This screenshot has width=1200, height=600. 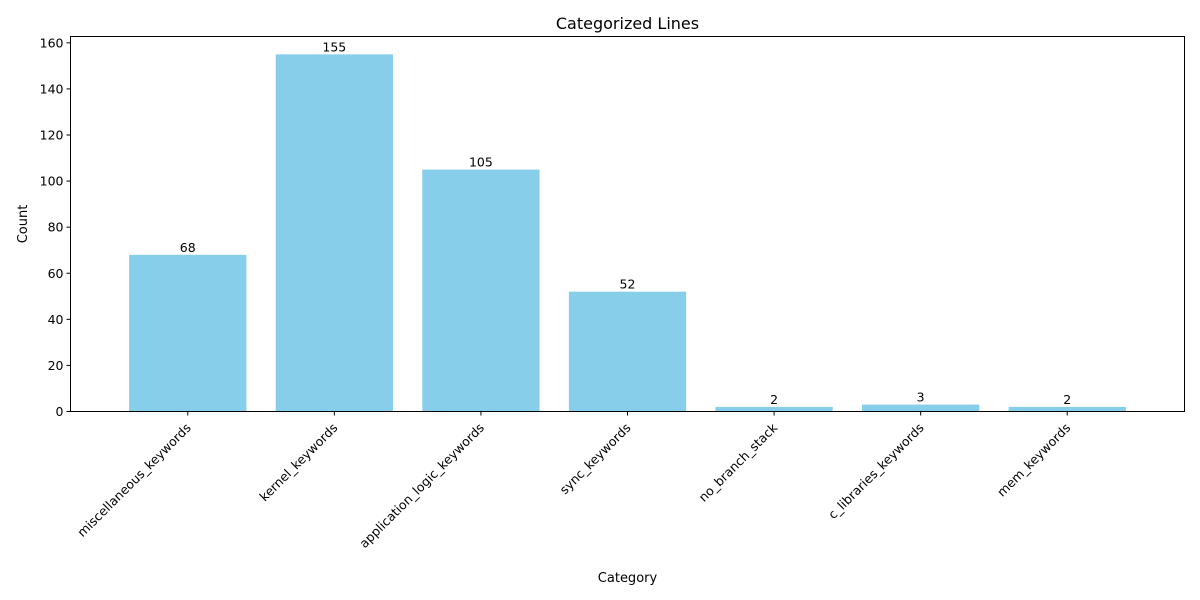 I want to click on x-tick-label-application_logic_keywords: application_logic_keywords, so click(x=421, y=485).